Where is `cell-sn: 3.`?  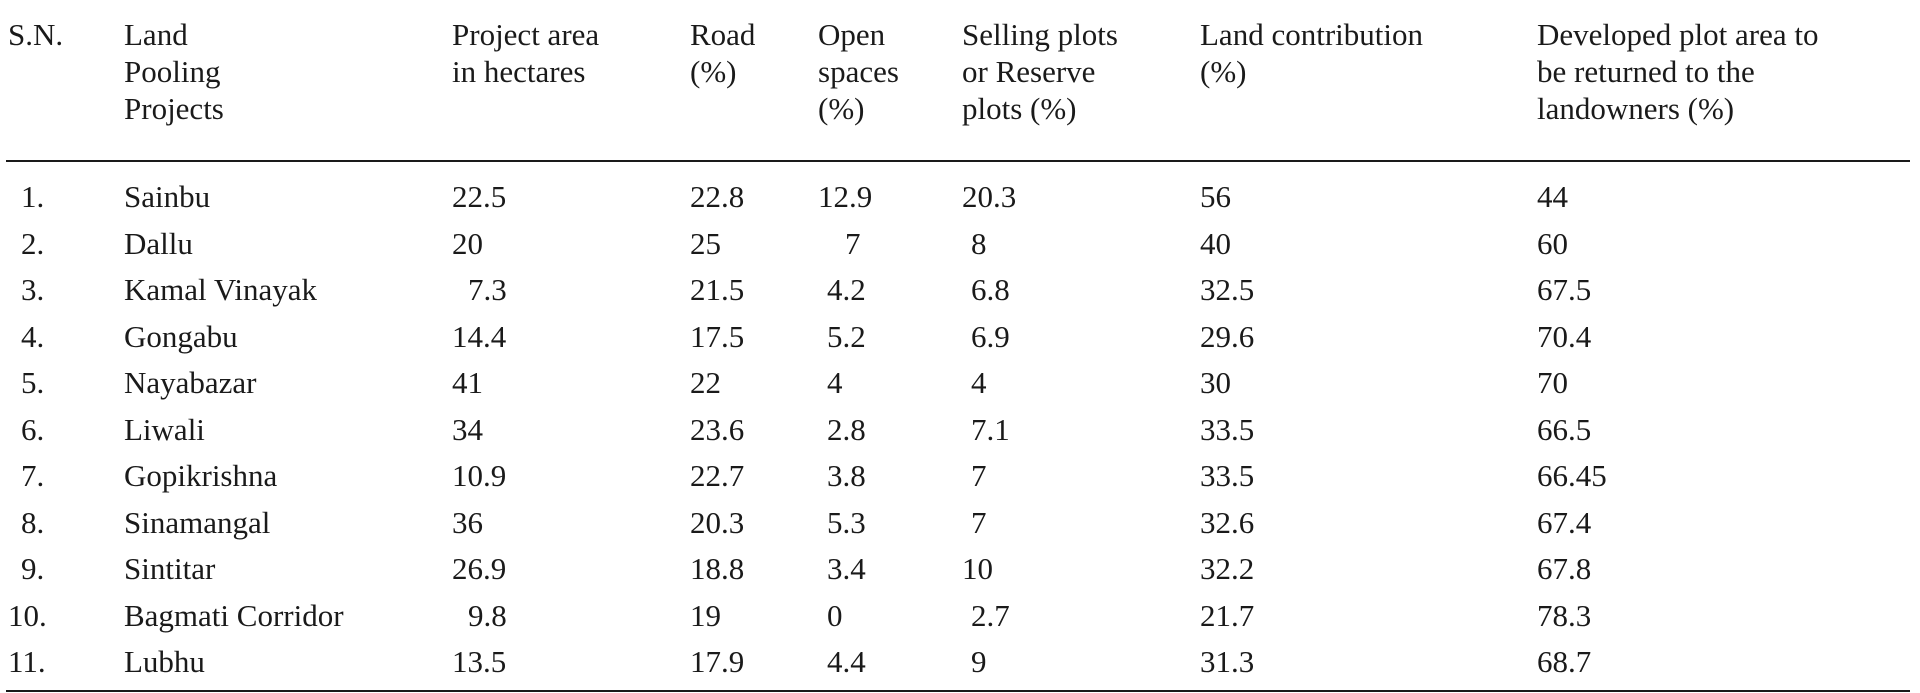 cell-sn: 3. is located at coordinates (33, 289).